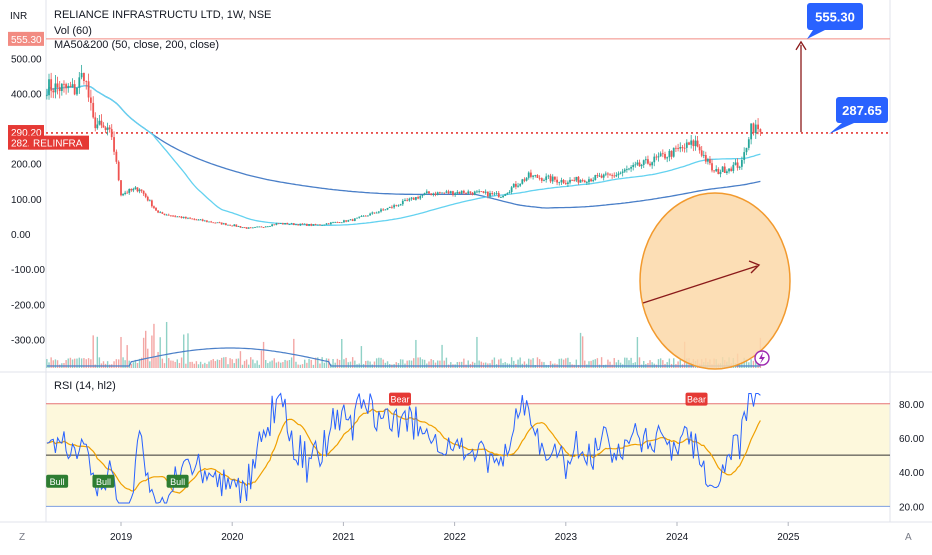  I want to click on target-callout-box, so click(835, 16).